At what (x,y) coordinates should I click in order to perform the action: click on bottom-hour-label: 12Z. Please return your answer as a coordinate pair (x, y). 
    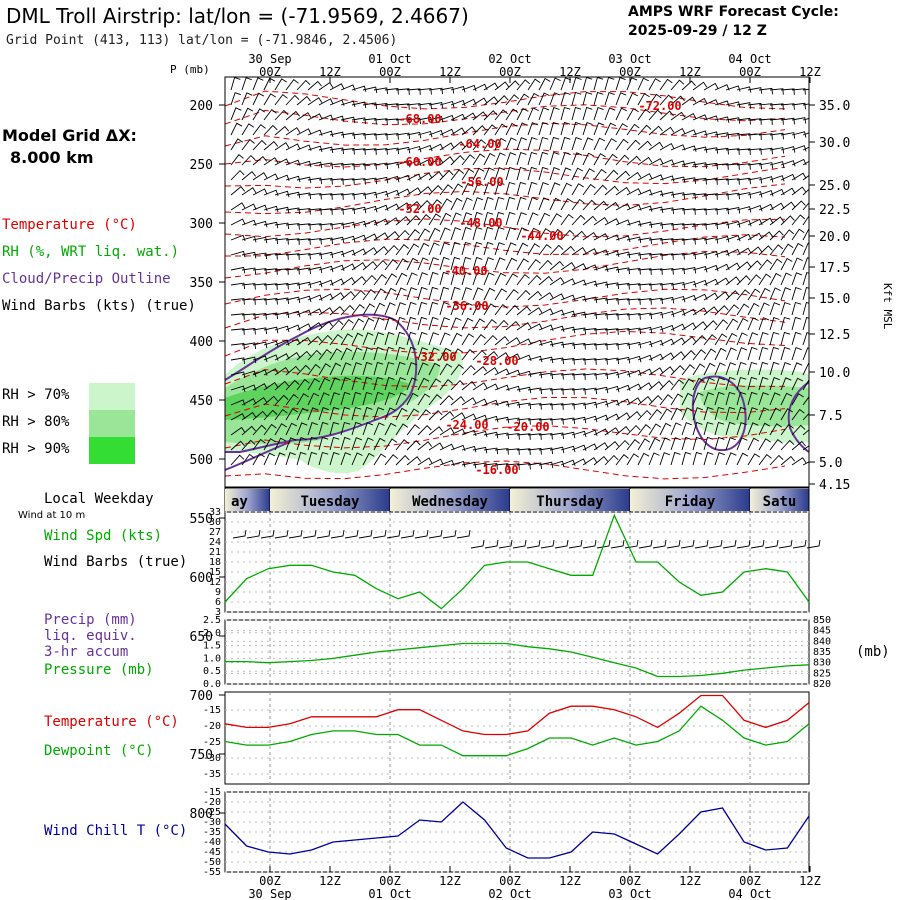
    Looking at the image, I should click on (450, 881).